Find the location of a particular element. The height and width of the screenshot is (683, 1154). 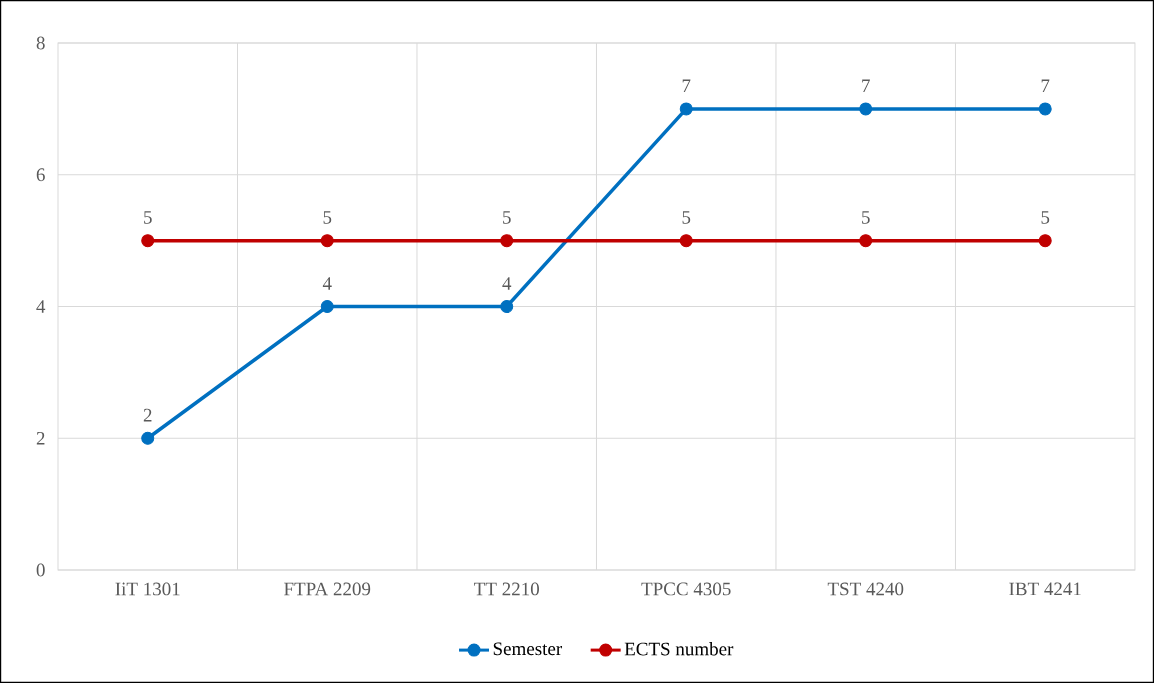

y-tick-label: 8 is located at coordinates (40, 43).